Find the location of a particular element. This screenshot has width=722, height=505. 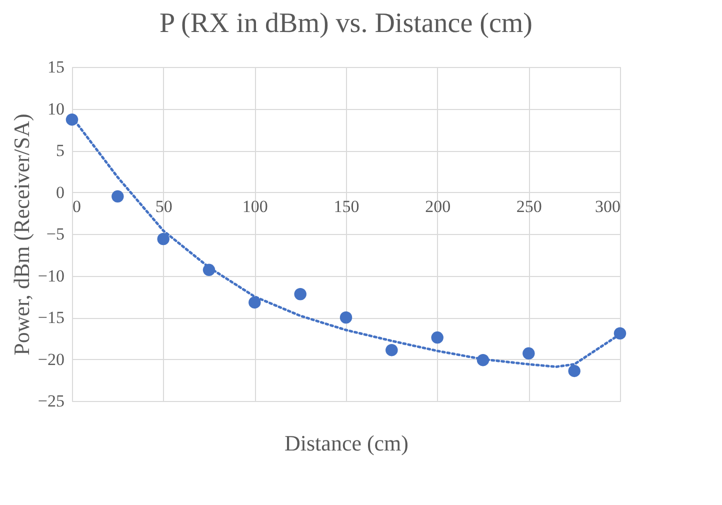

y-tick-label: −10 is located at coordinates (51, 276).